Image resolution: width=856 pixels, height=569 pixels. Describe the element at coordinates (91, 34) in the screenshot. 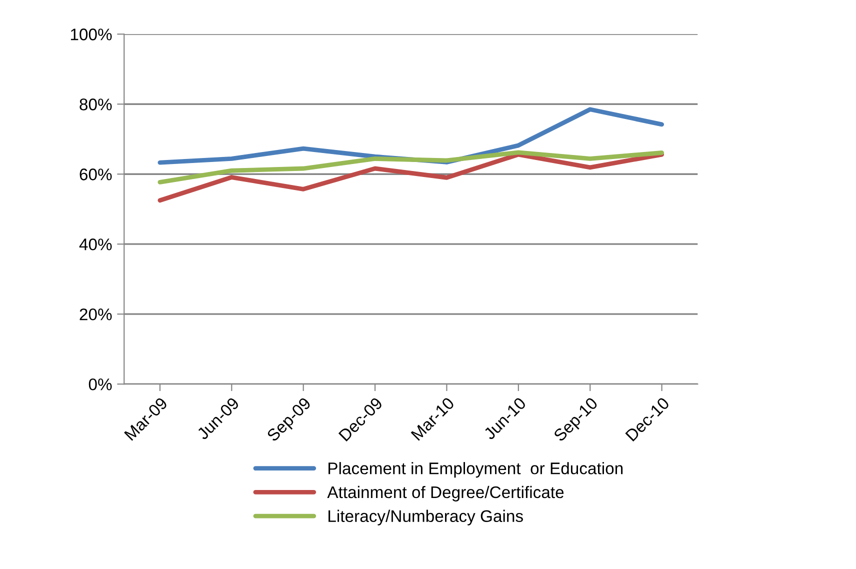

I see `y-tick-label: 100%` at that location.